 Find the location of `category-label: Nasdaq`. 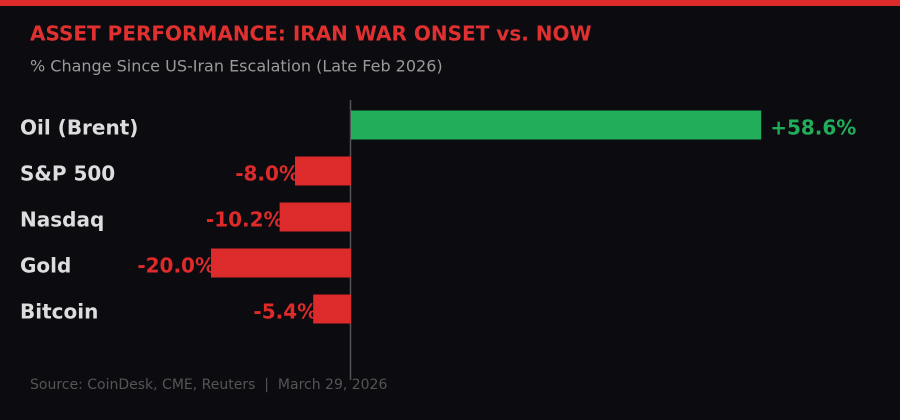

category-label: Nasdaq is located at coordinates (62, 220).